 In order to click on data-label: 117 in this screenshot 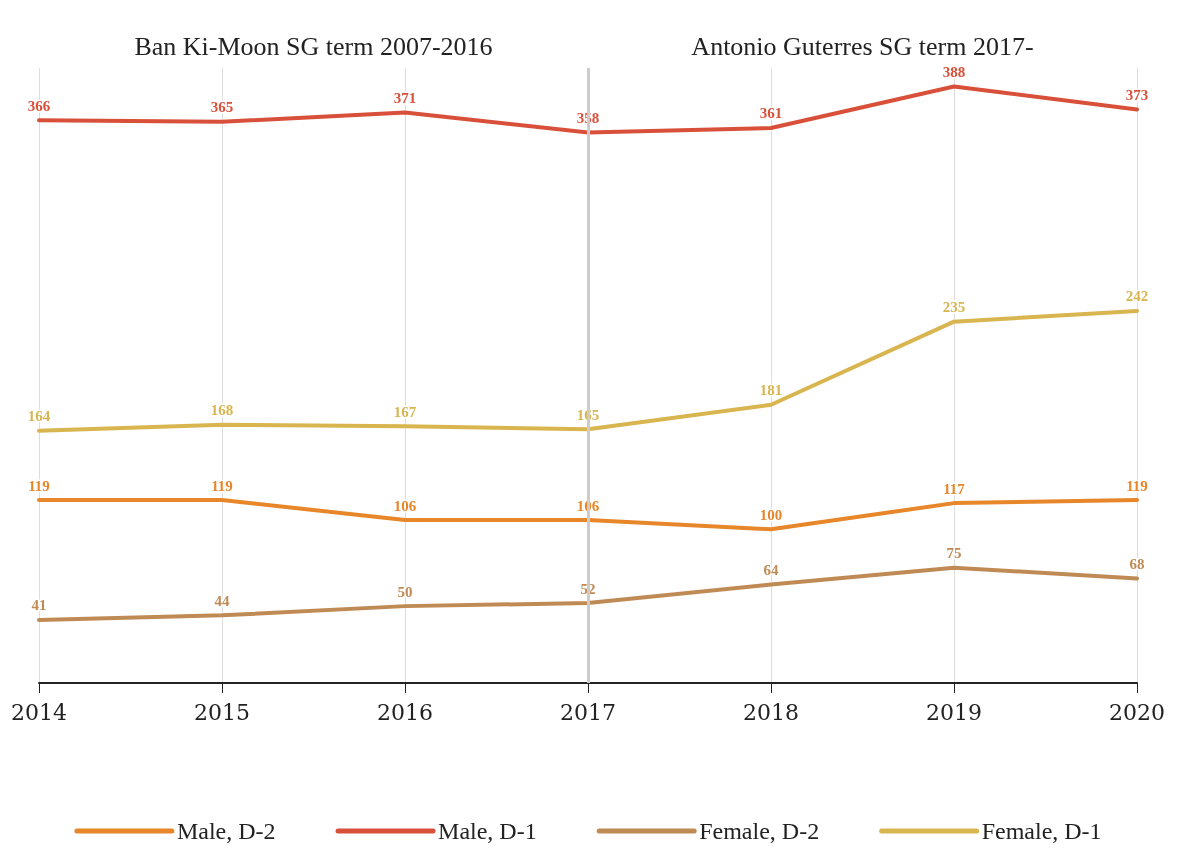, I will do `click(954, 488)`.